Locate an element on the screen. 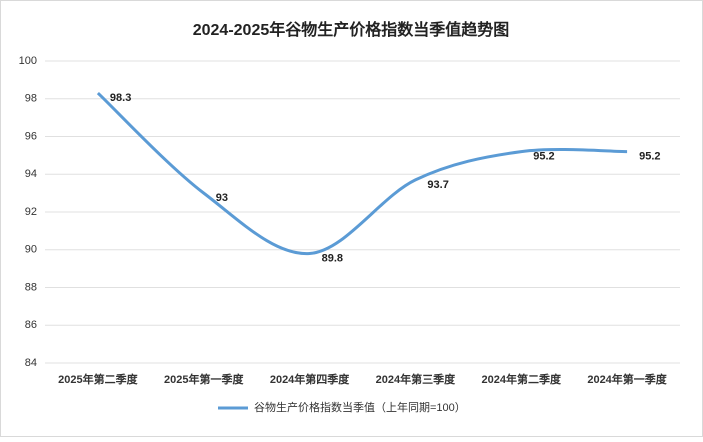  y-tick-label: 100 is located at coordinates (28, 61).